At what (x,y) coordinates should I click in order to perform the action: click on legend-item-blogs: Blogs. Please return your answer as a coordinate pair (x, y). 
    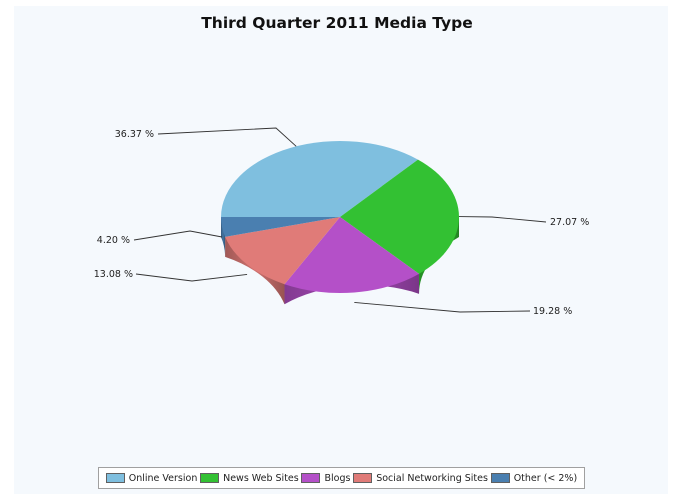
    Looking at the image, I should click on (325, 478).